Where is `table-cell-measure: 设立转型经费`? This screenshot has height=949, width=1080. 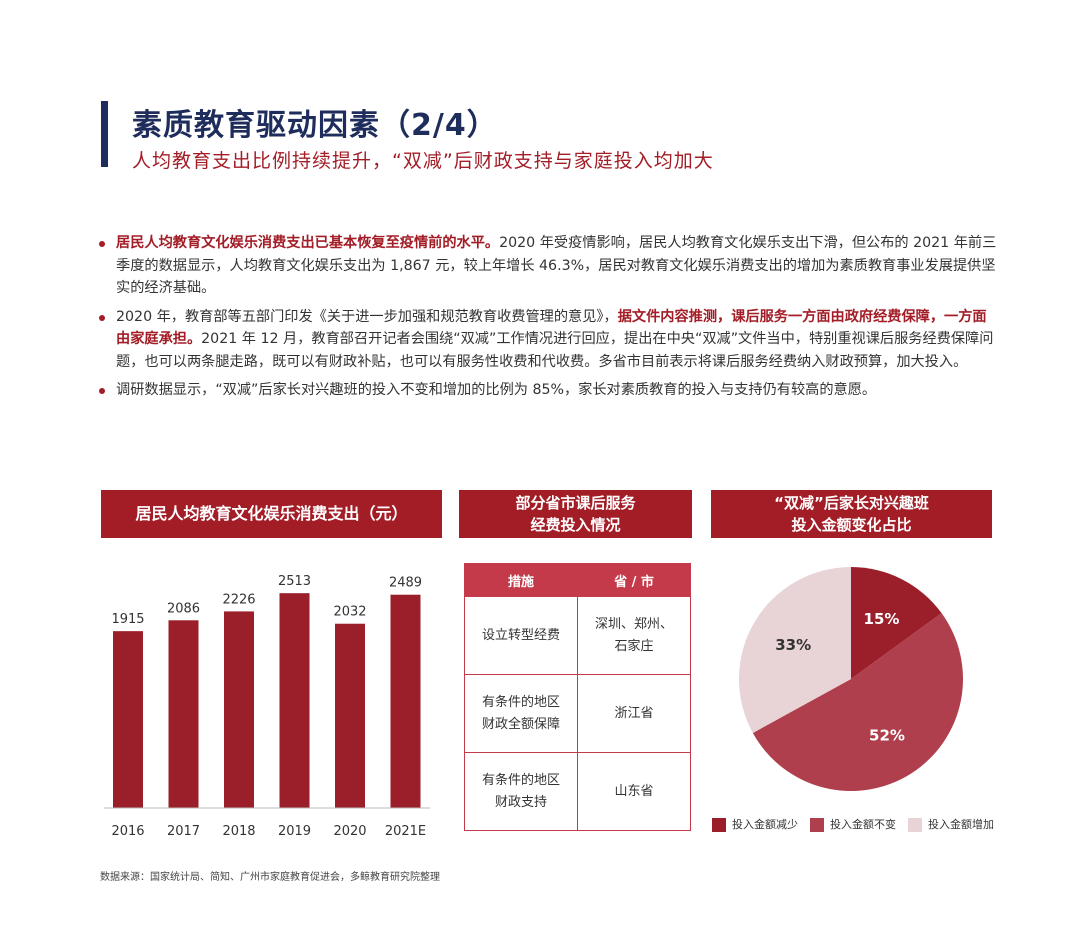 table-cell-measure: 设立转型经费 is located at coordinates (521, 635).